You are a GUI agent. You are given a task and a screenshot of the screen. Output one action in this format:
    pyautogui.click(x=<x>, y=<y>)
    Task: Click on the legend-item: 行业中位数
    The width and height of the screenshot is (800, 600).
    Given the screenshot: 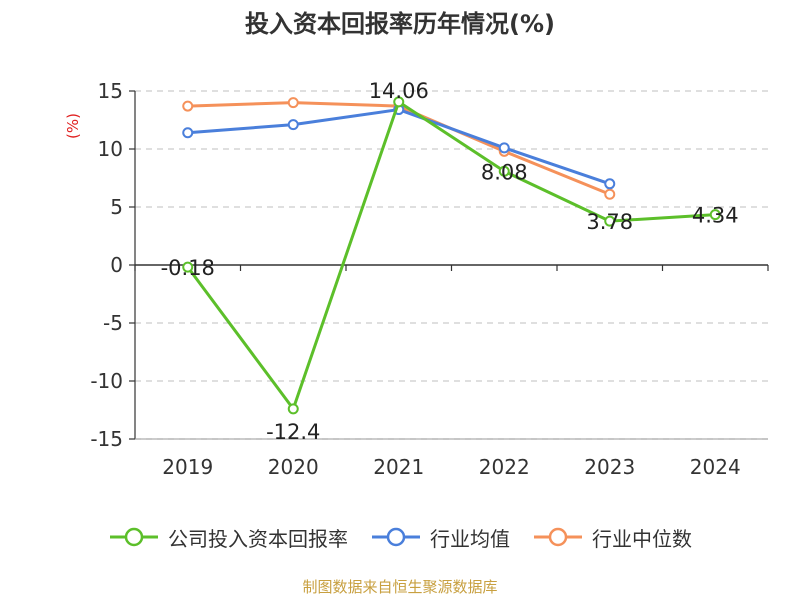 What is the action you would take?
    pyautogui.click(x=612, y=537)
    